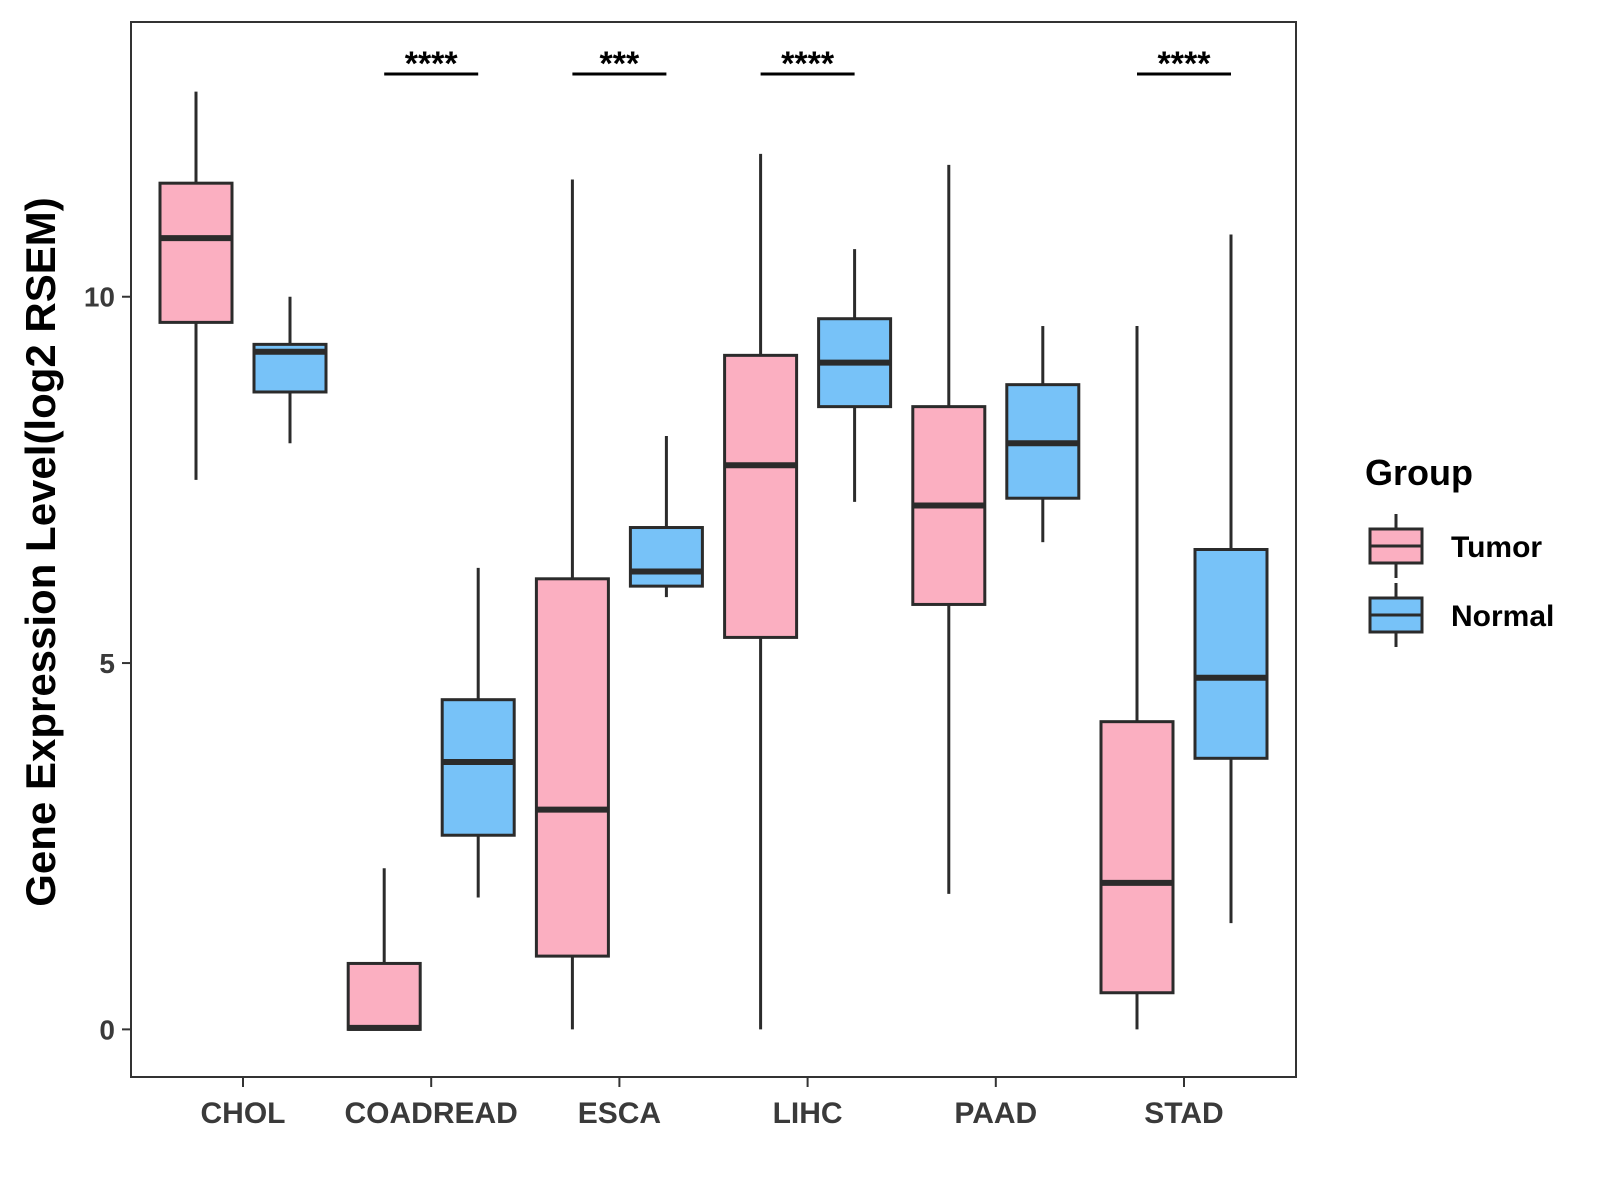 The width and height of the screenshot is (1600, 1200). Describe the element at coordinates (1496, 547) in the screenshot. I see `legend-label-tumor: Tumor` at that location.